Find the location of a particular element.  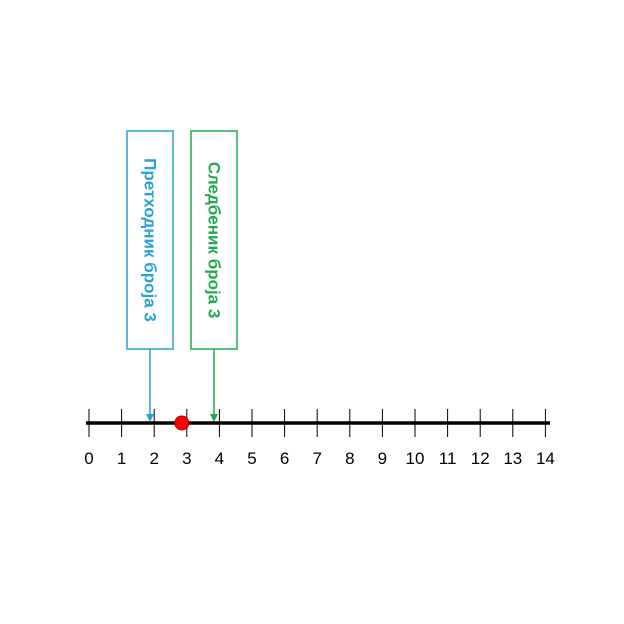

tick-label-7: 7 is located at coordinates (316, 458).